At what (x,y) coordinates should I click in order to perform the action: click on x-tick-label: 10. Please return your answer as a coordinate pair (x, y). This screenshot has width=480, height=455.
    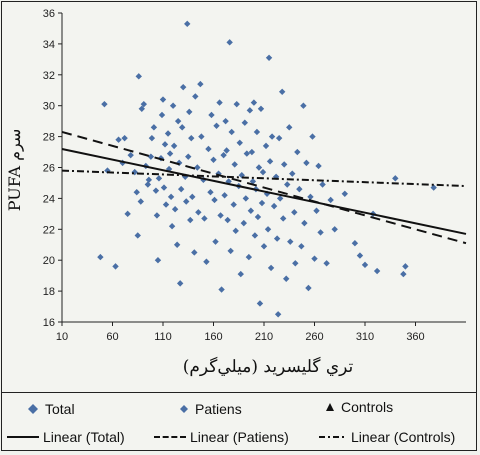
    Looking at the image, I should click on (62, 337).